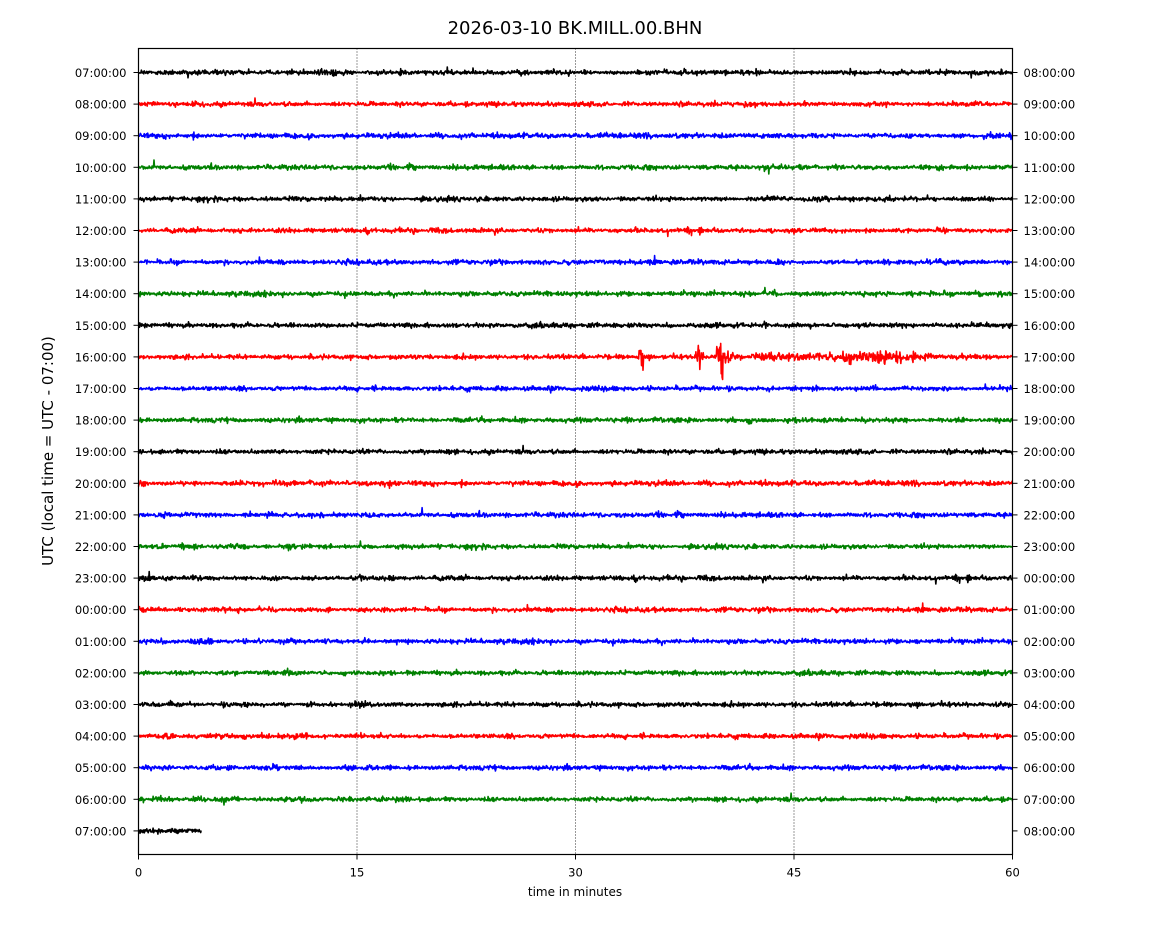  I want to click on left-tick-label: 08:00:00, so click(101, 105).